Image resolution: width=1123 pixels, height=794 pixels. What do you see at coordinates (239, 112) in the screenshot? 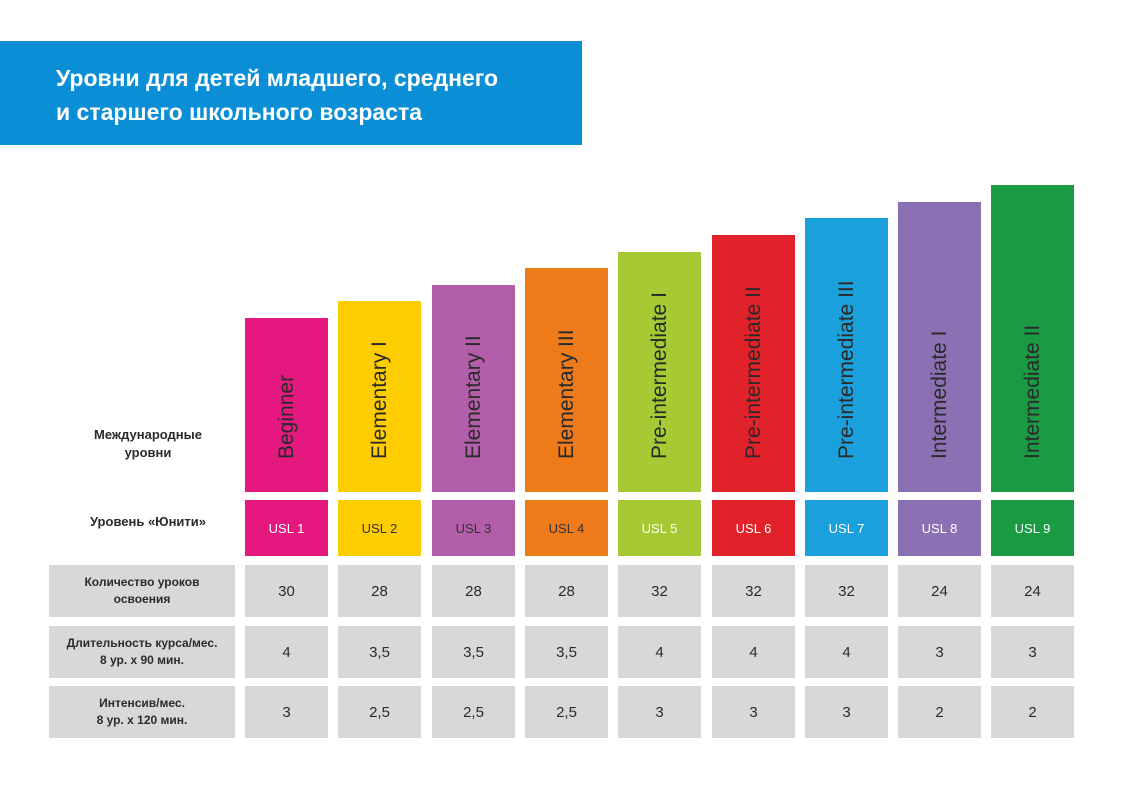
I see `title-line-2: и старшего школьного возраста` at bounding box center [239, 112].